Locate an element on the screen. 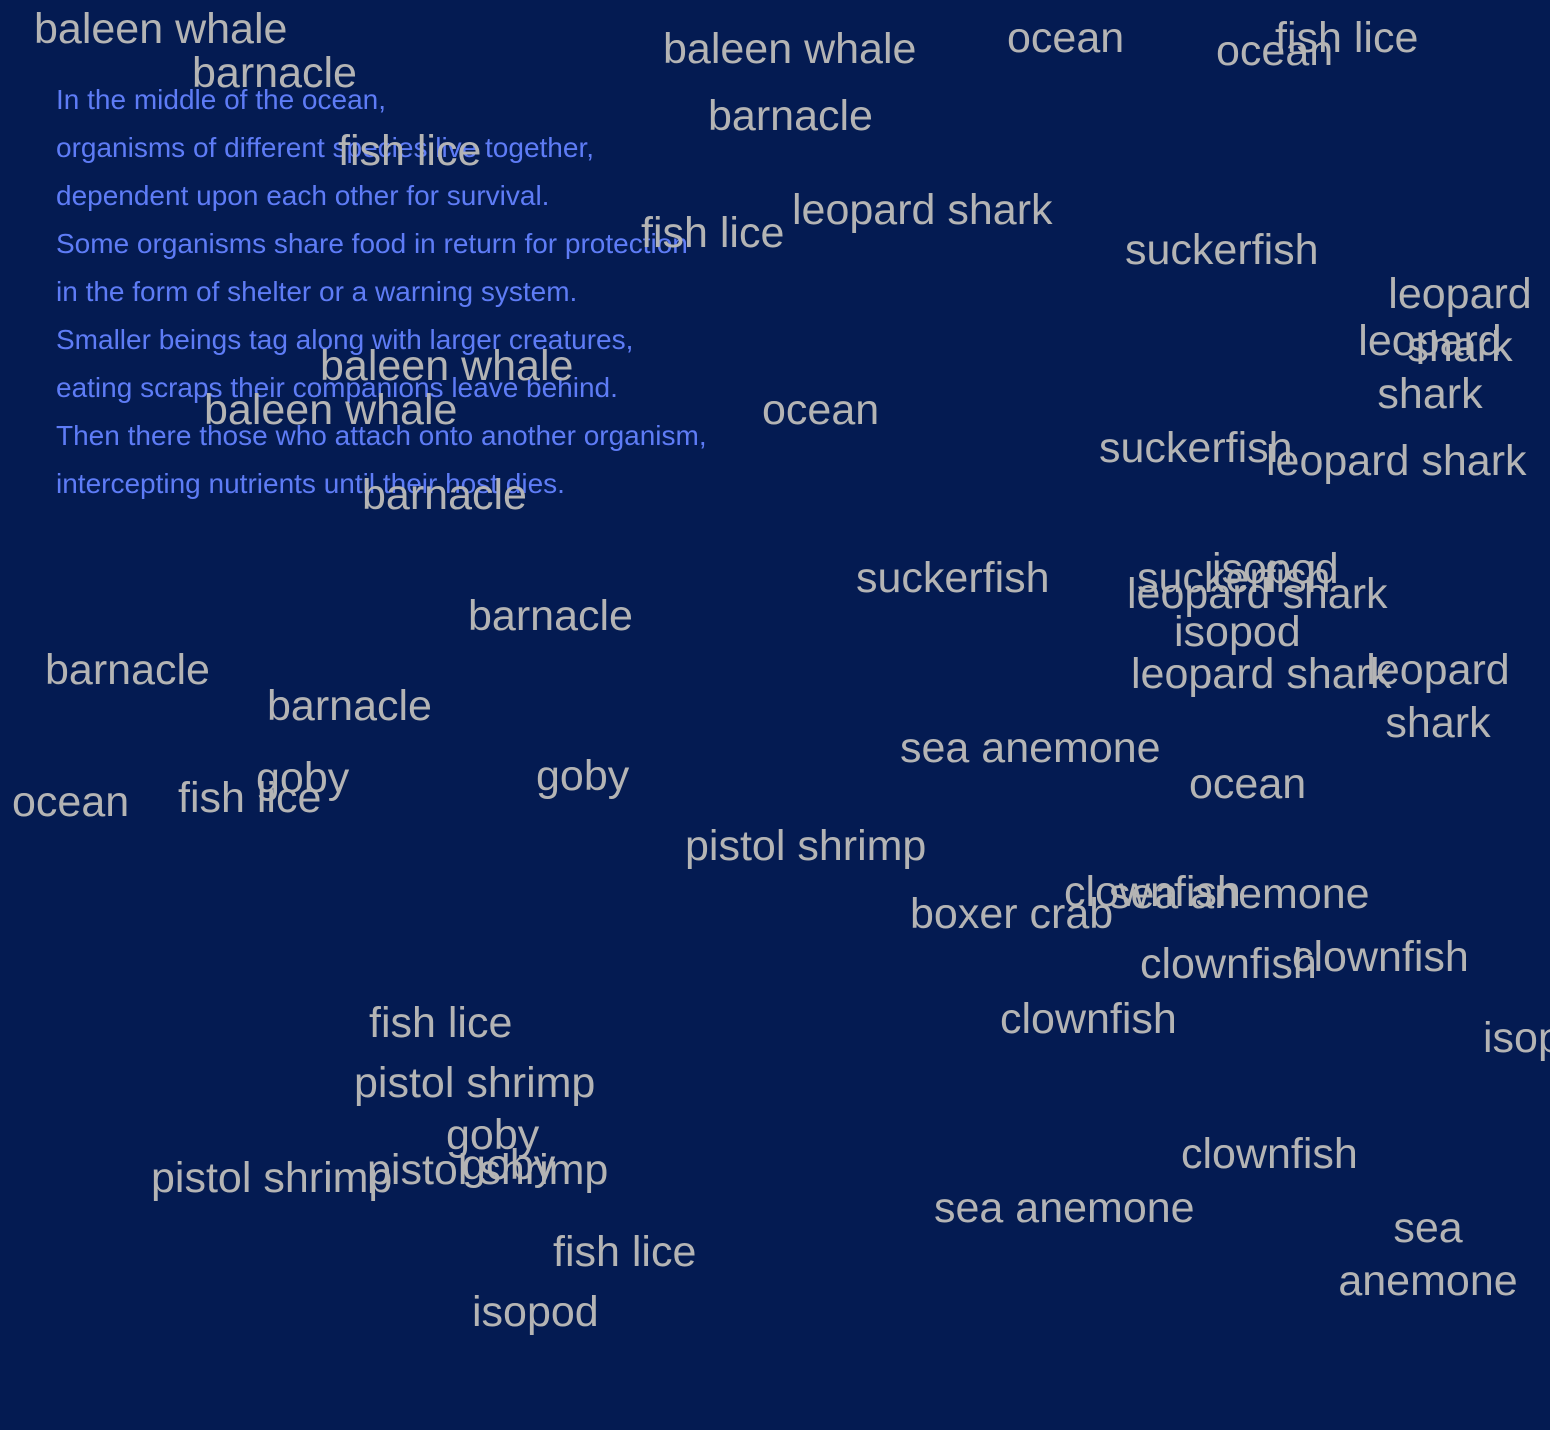  poem-line: dependent upon each other for survival. is located at coordinates (303, 195).